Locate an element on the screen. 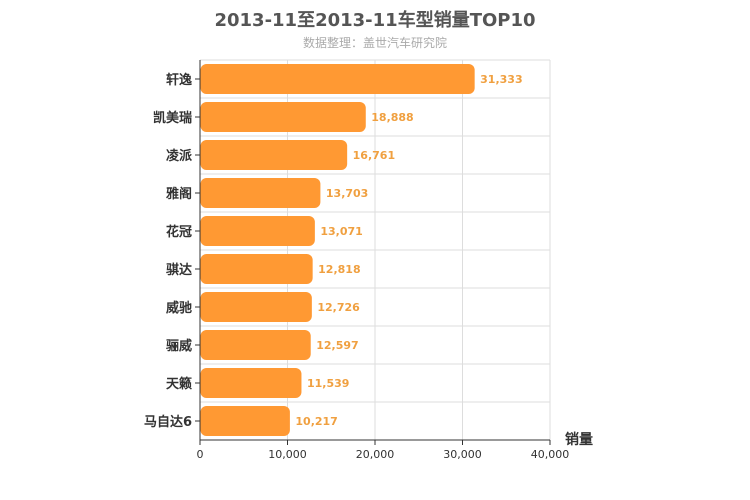  data-label: 18,888 is located at coordinates (392, 117).